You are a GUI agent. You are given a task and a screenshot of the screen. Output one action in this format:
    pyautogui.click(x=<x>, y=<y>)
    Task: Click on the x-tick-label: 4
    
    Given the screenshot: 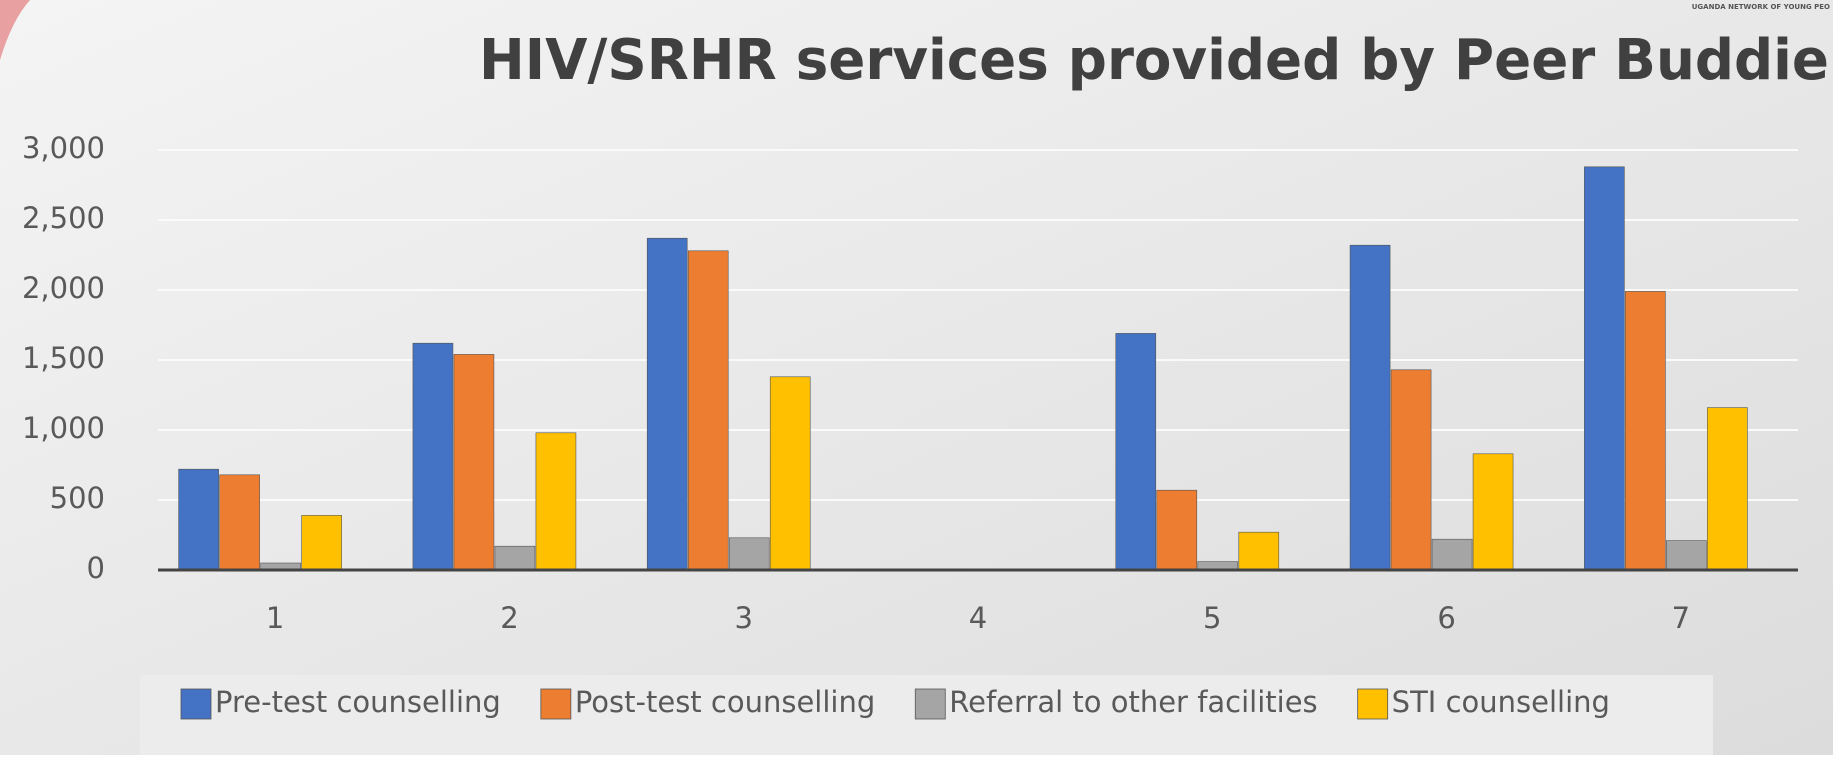 What is the action you would take?
    pyautogui.click(x=978, y=618)
    